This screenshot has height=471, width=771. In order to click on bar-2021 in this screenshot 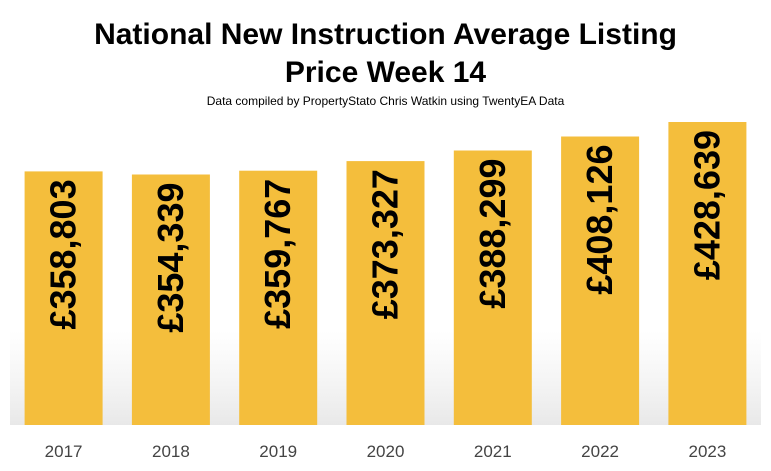, I will do `click(492, 287)`.